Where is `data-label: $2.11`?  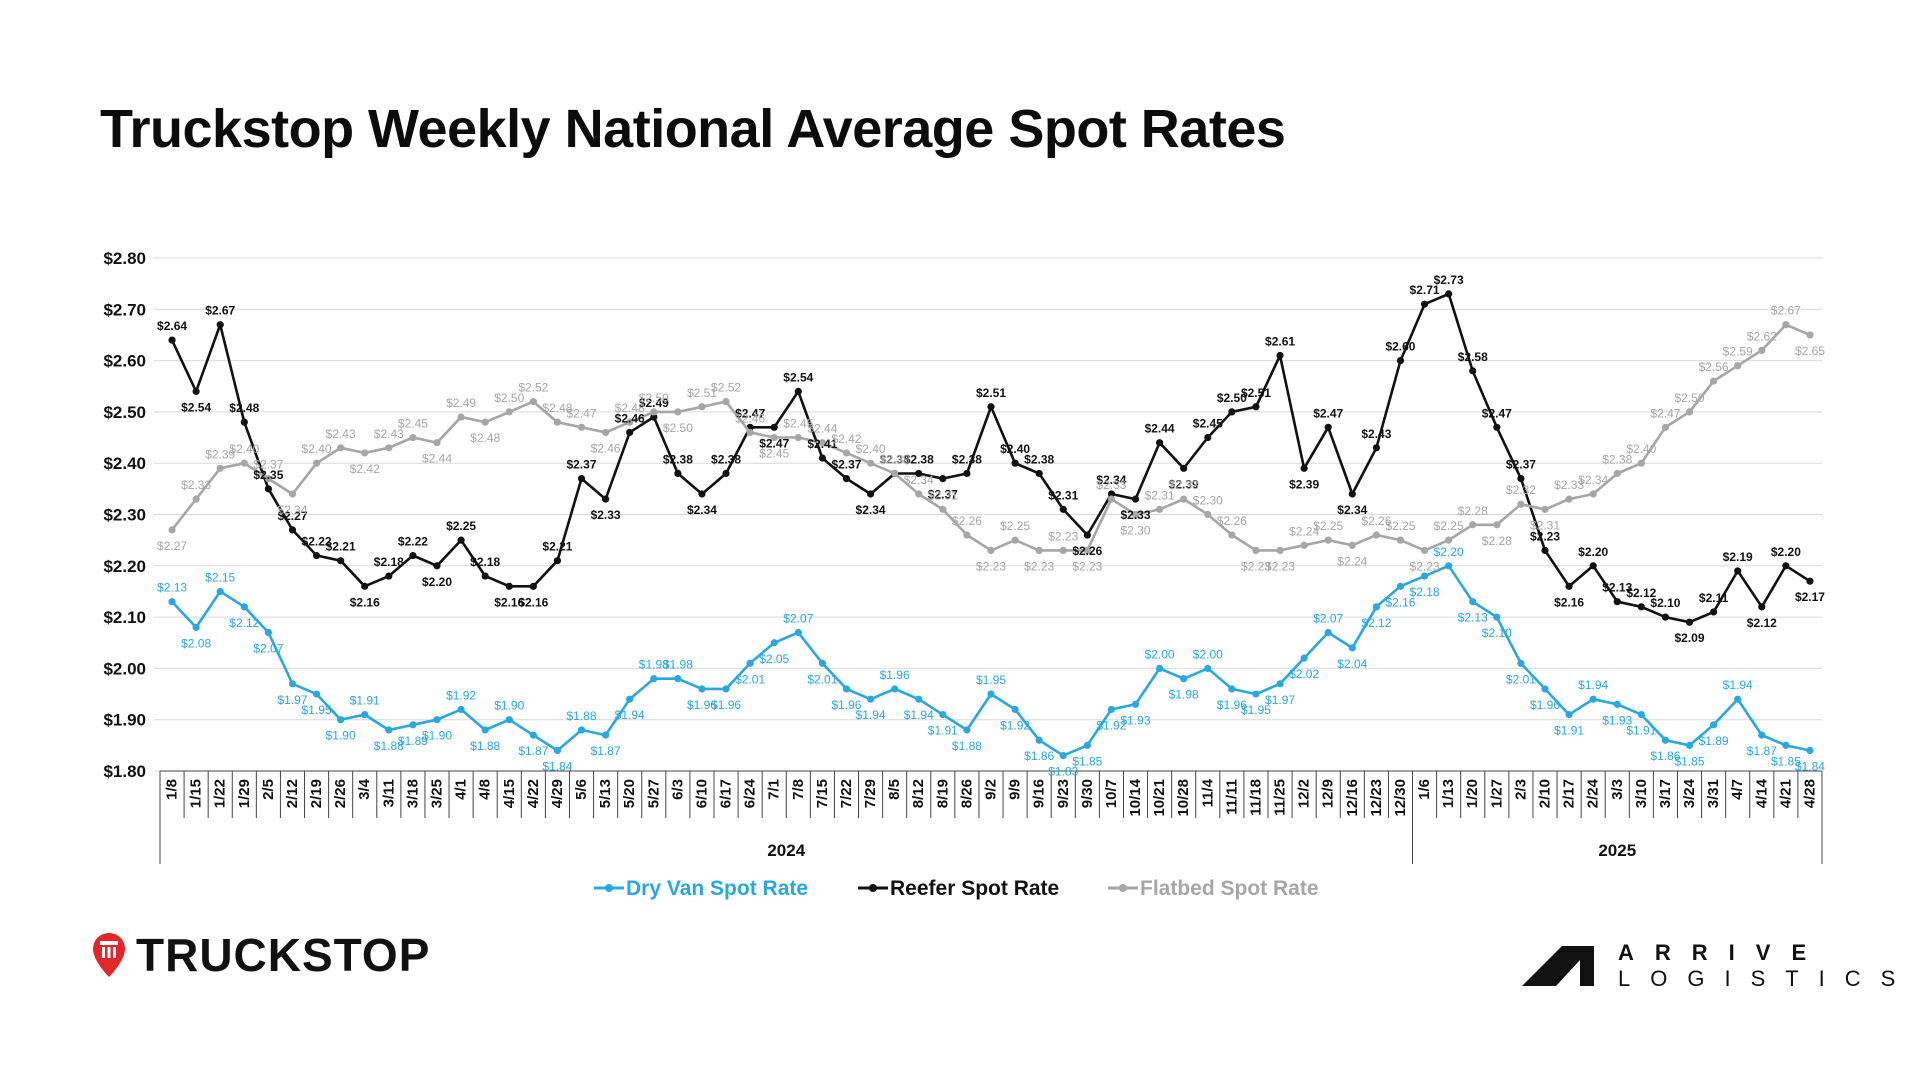 data-label: $2.11 is located at coordinates (1714, 598).